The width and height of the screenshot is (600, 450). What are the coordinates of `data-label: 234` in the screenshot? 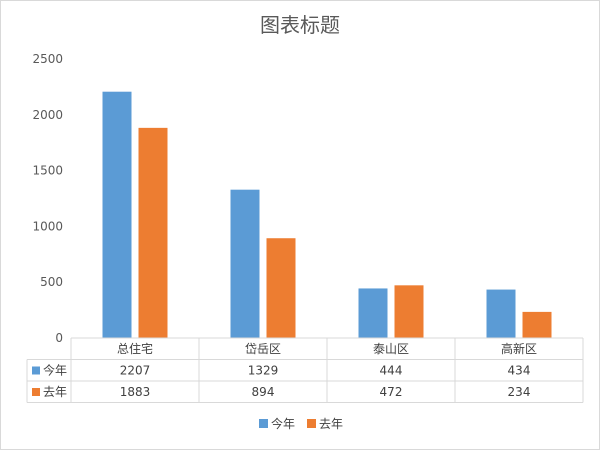 It's located at (519, 392).